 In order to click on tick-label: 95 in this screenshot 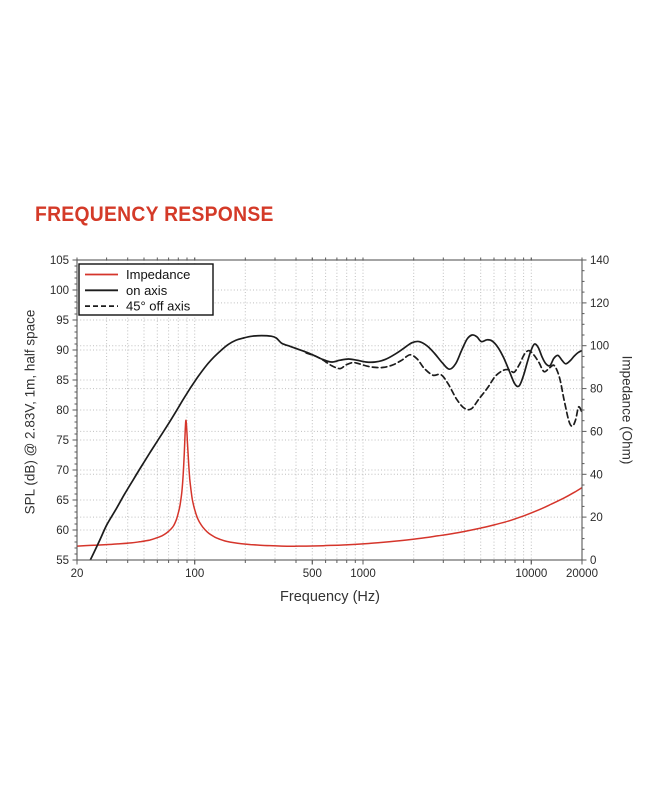, I will do `click(62, 321)`.